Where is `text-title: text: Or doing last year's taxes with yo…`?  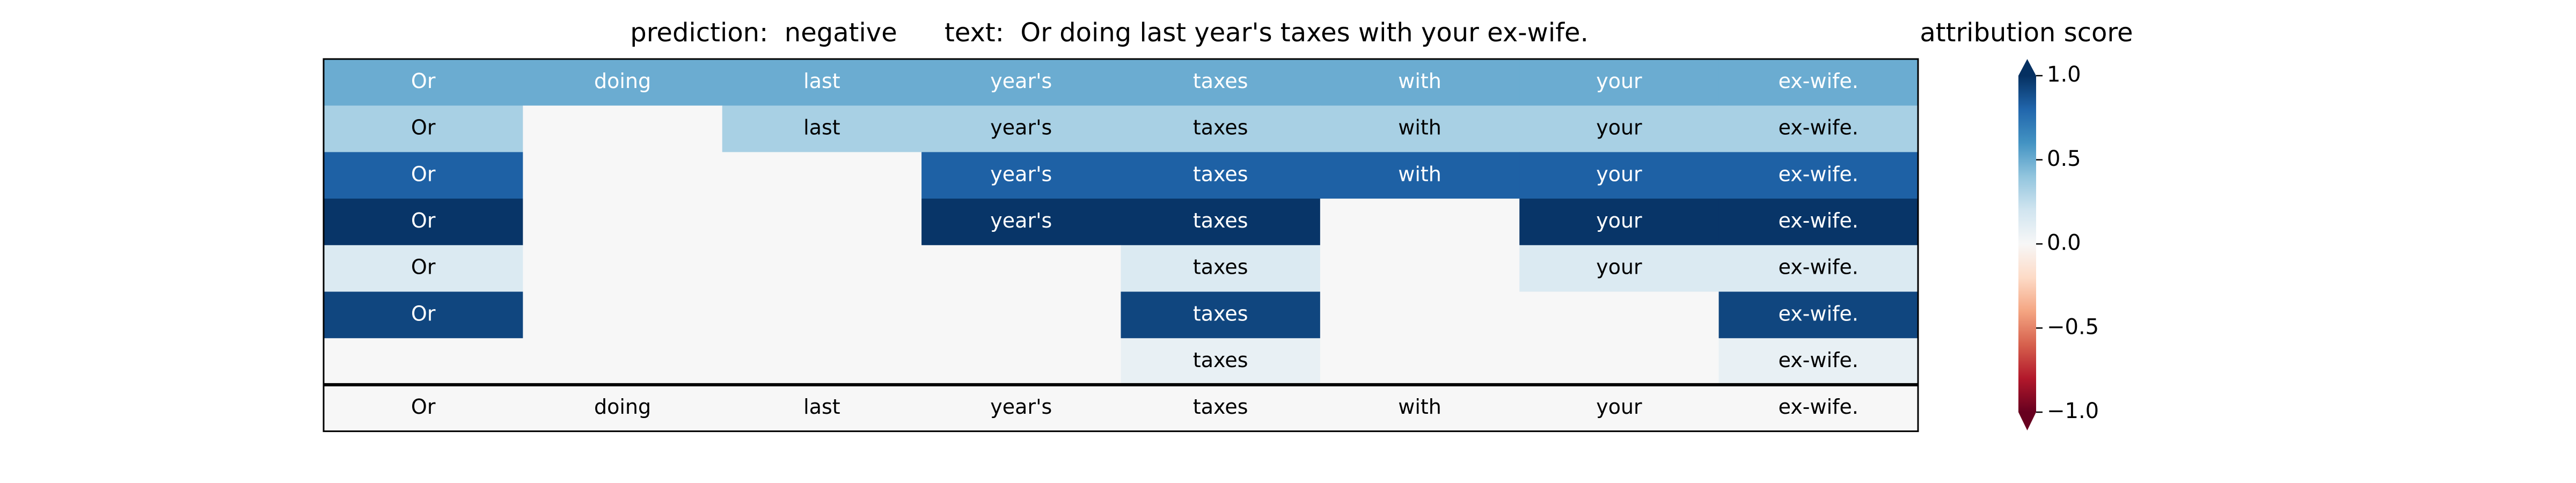
text-title: text: Or doing last year's taxes with yo… is located at coordinates (1267, 33).